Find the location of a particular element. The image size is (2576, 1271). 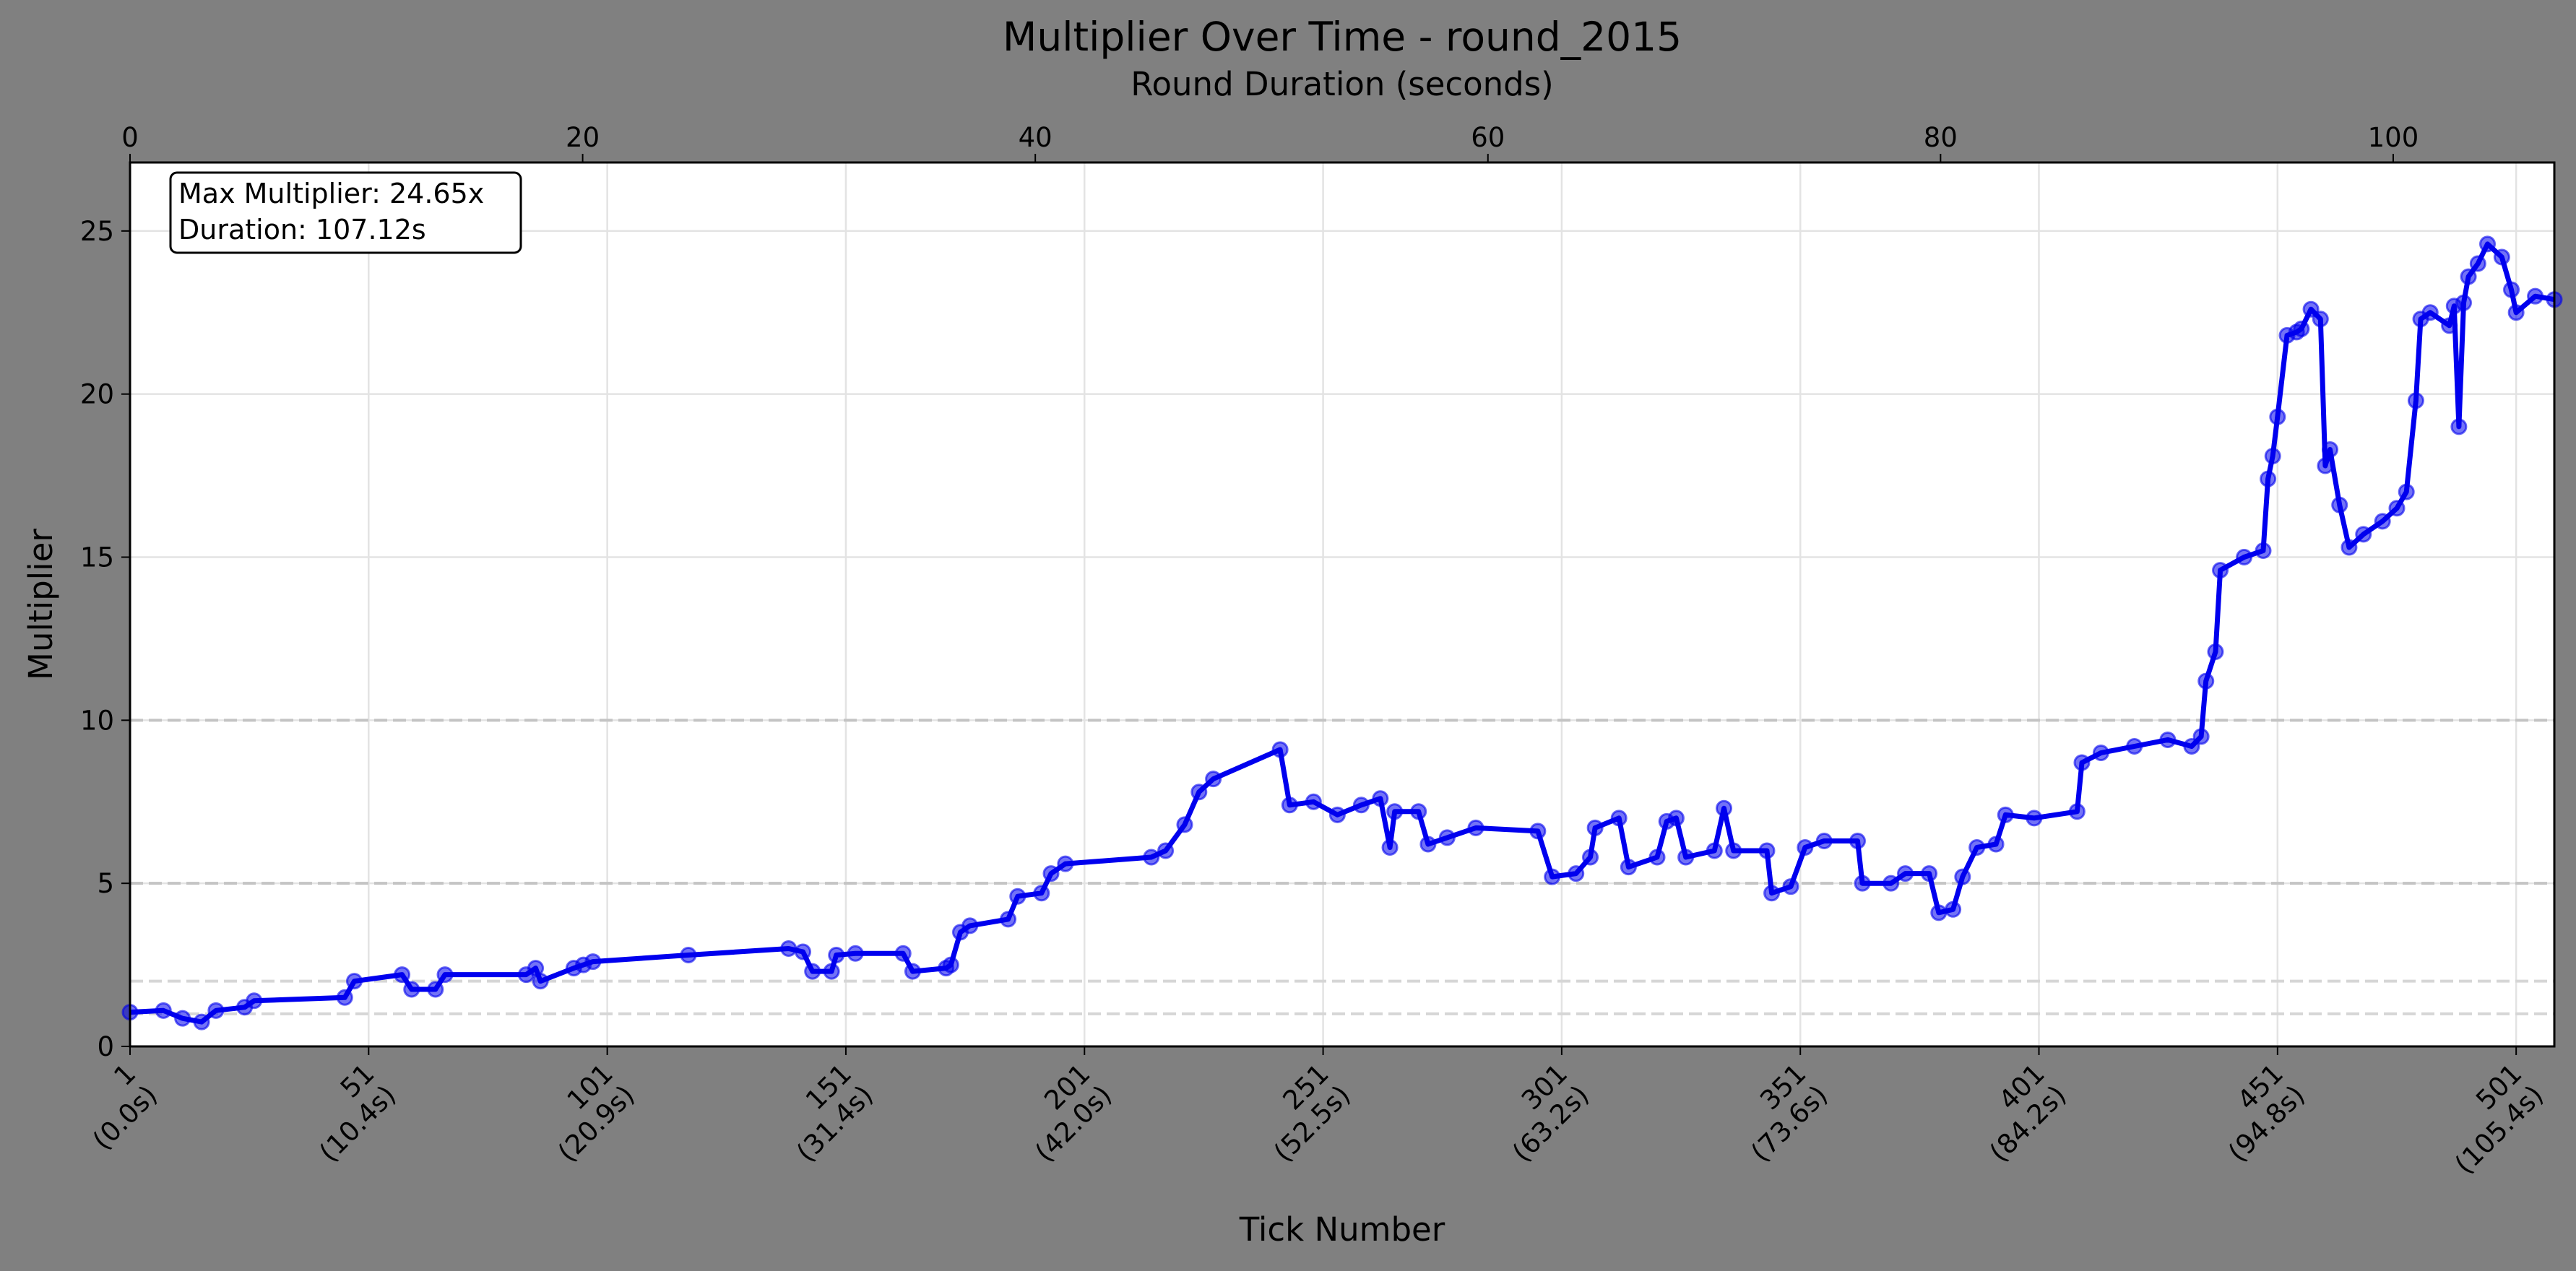

y-tick-label: 10 is located at coordinates (97, 720).